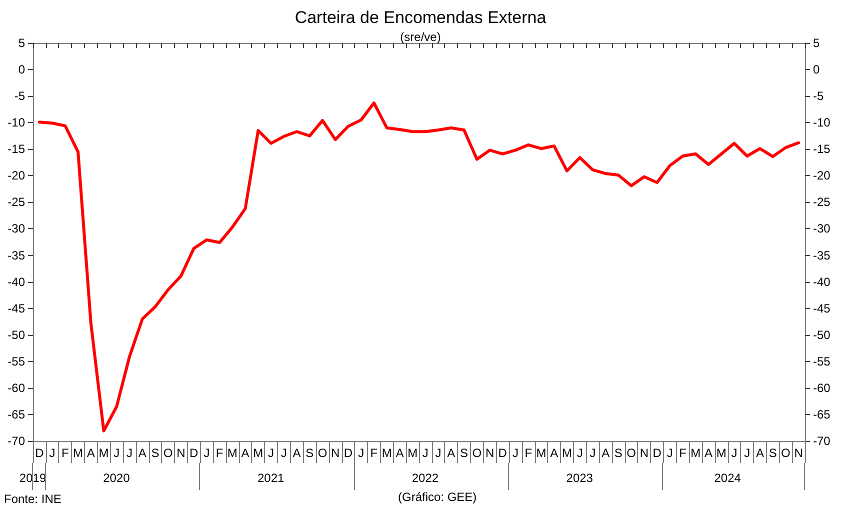  What do you see at coordinates (17, 335) in the screenshot?
I see `y-tick-label: -50` at bounding box center [17, 335].